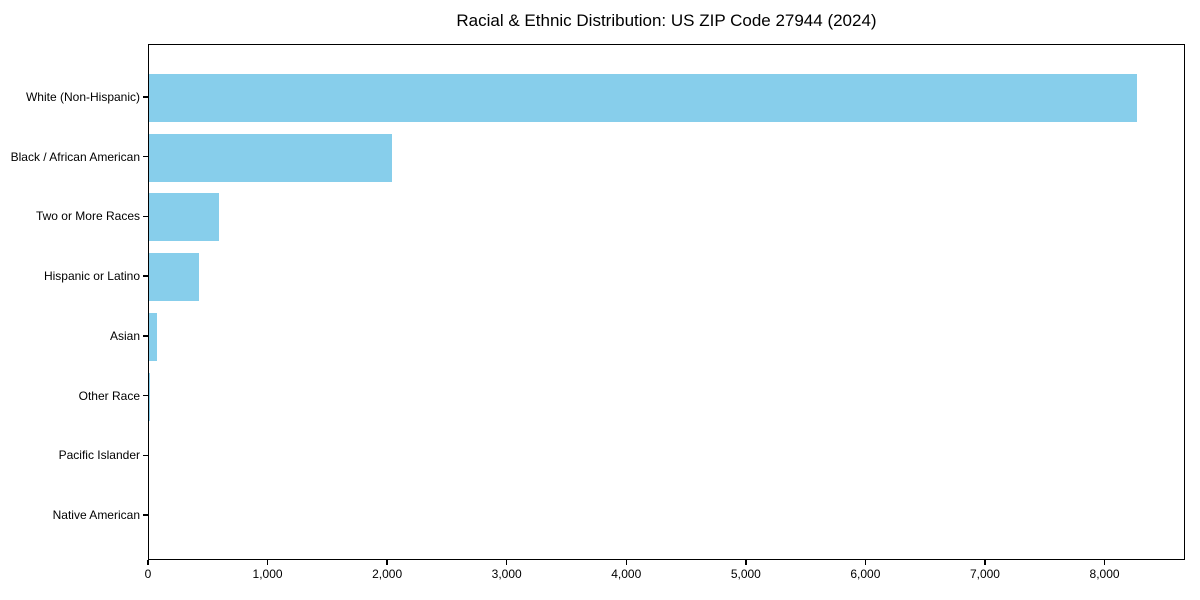  Describe the element at coordinates (99, 455) in the screenshot. I see `y-tick-label-pacific-islander: Pacific Islander` at that location.